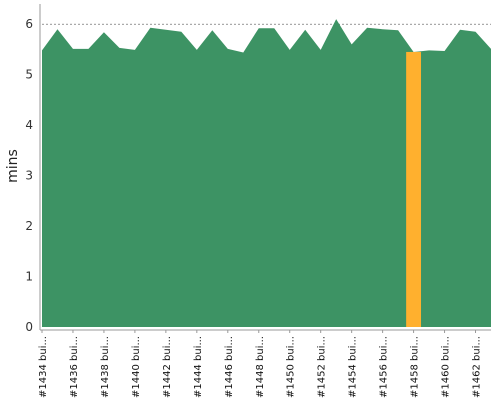  I want to click on y-tick-label: 3, so click(29, 176).